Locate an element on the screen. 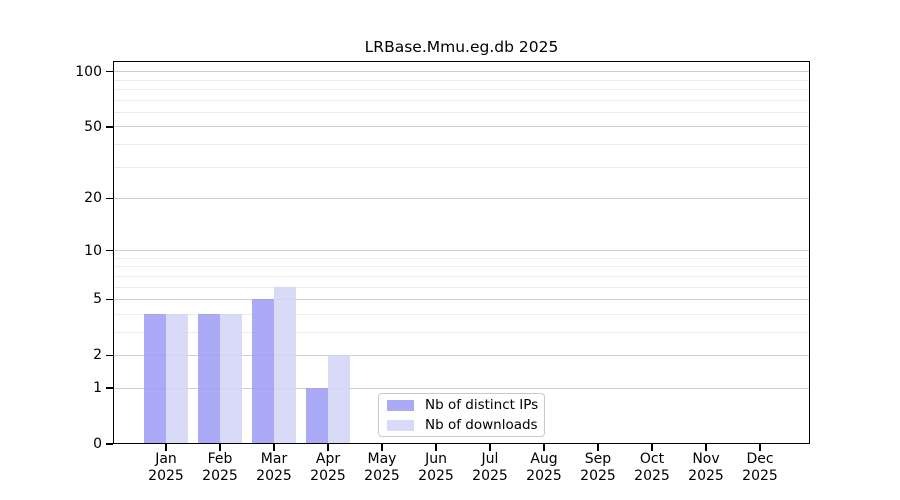 The image size is (900, 500). x-tick-month: Mar is located at coordinates (274, 459).